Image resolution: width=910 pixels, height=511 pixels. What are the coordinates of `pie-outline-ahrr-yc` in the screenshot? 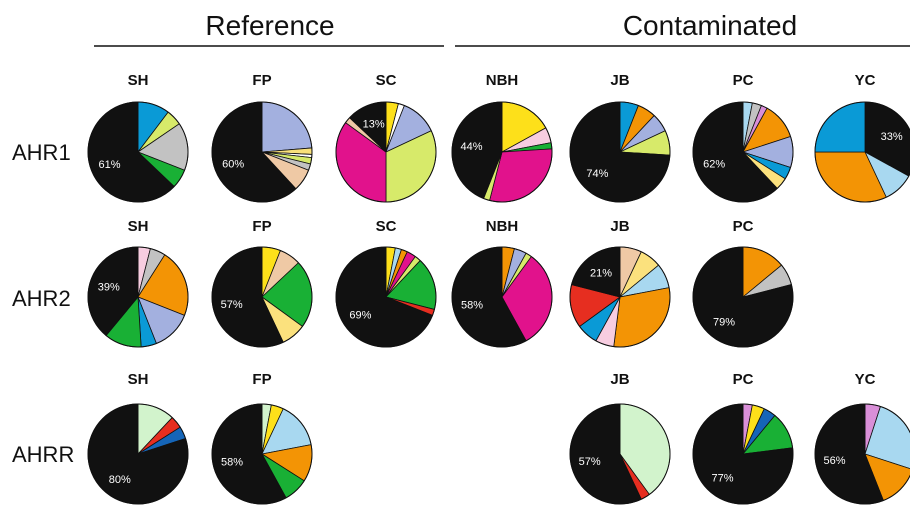 It's located at (862, 454).